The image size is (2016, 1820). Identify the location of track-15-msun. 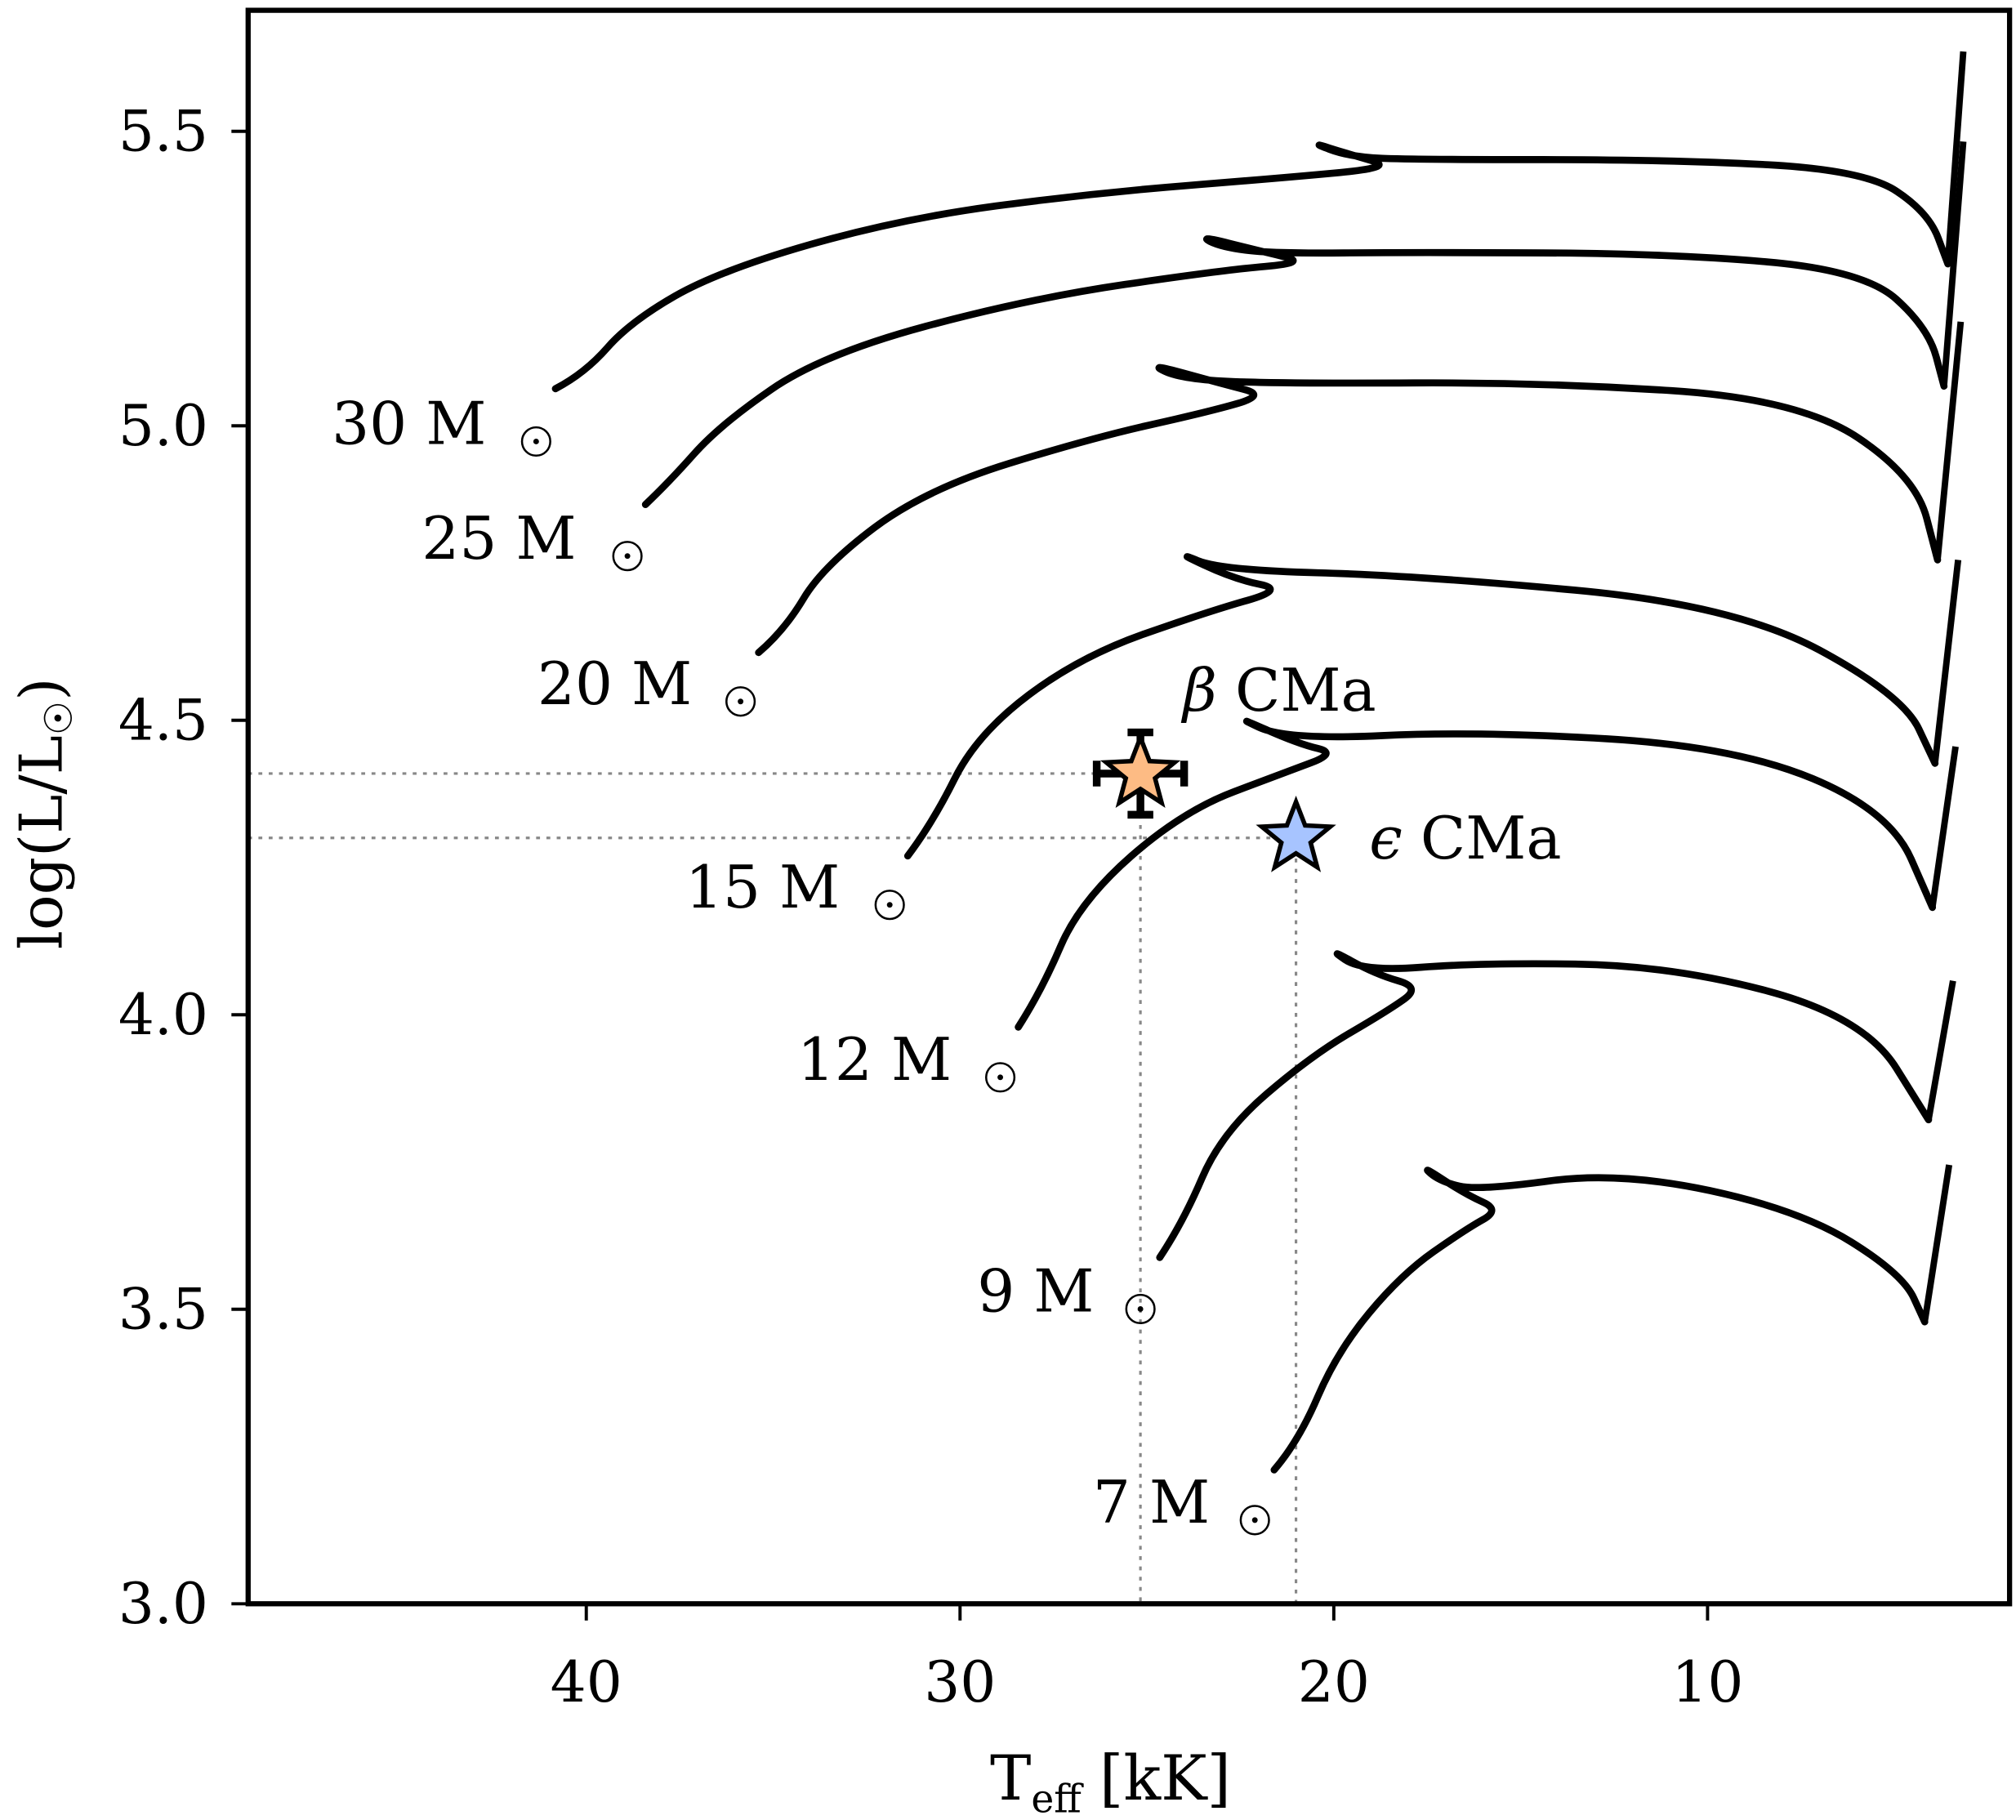
(1421, 707).